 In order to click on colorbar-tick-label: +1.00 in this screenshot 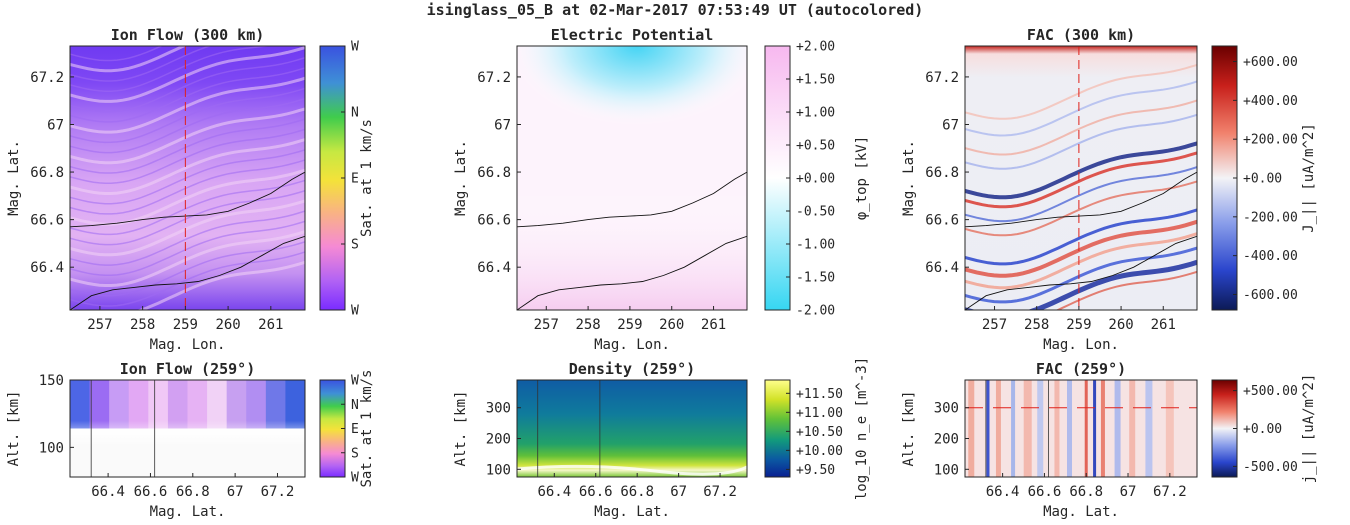, I will do `click(815, 113)`.